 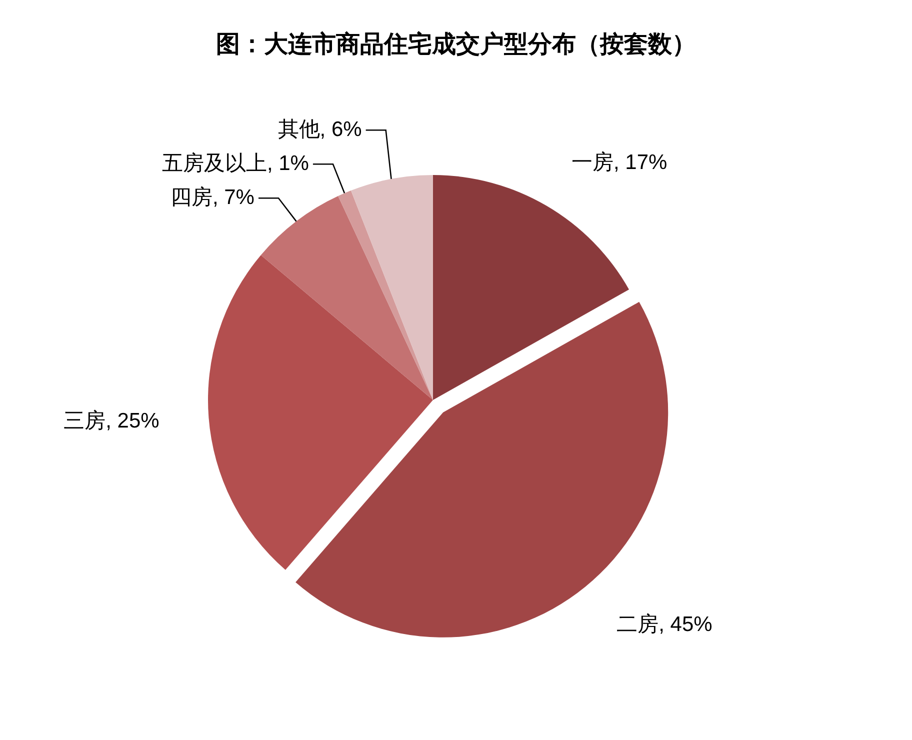 I want to click on slice-label: 一房, so click(x=592, y=162).